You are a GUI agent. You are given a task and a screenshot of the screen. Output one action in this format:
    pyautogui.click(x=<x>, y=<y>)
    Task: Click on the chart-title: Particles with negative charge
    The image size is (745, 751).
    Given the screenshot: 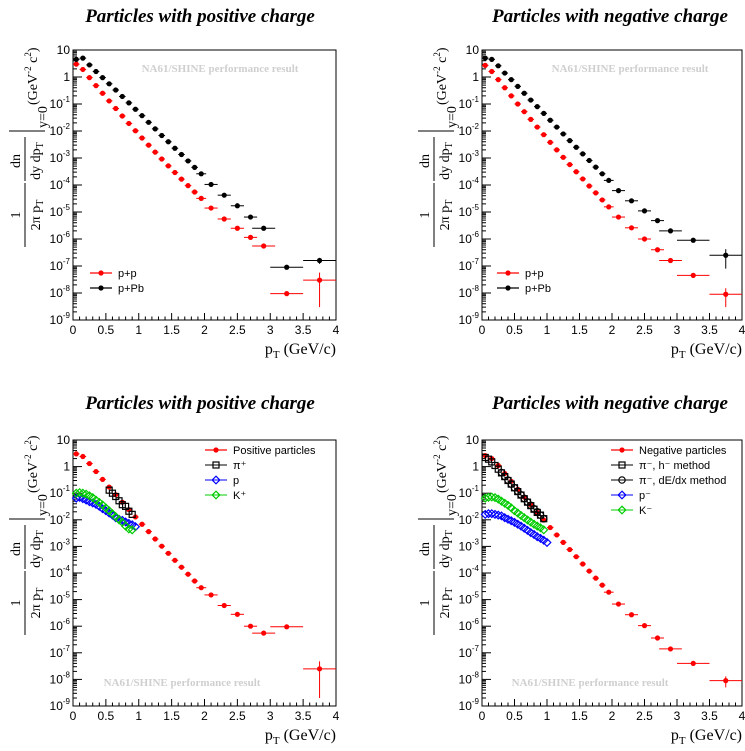 What is the action you would take?
    pyautogui.click(x=609, y=403)
    